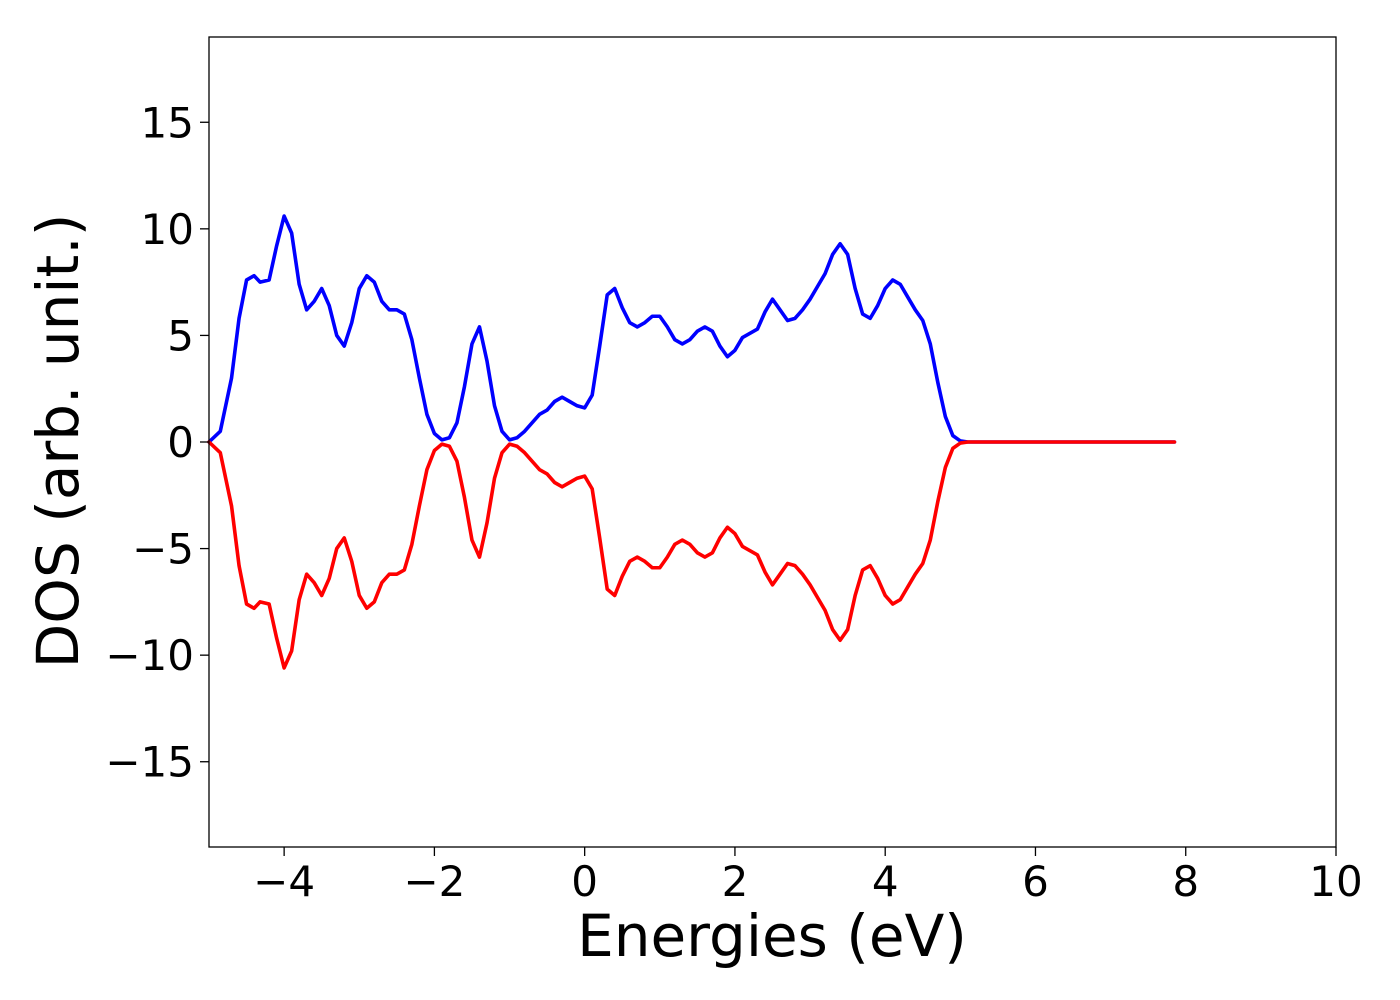  I want to click on x-tick-label: −4, so click(284, 881).